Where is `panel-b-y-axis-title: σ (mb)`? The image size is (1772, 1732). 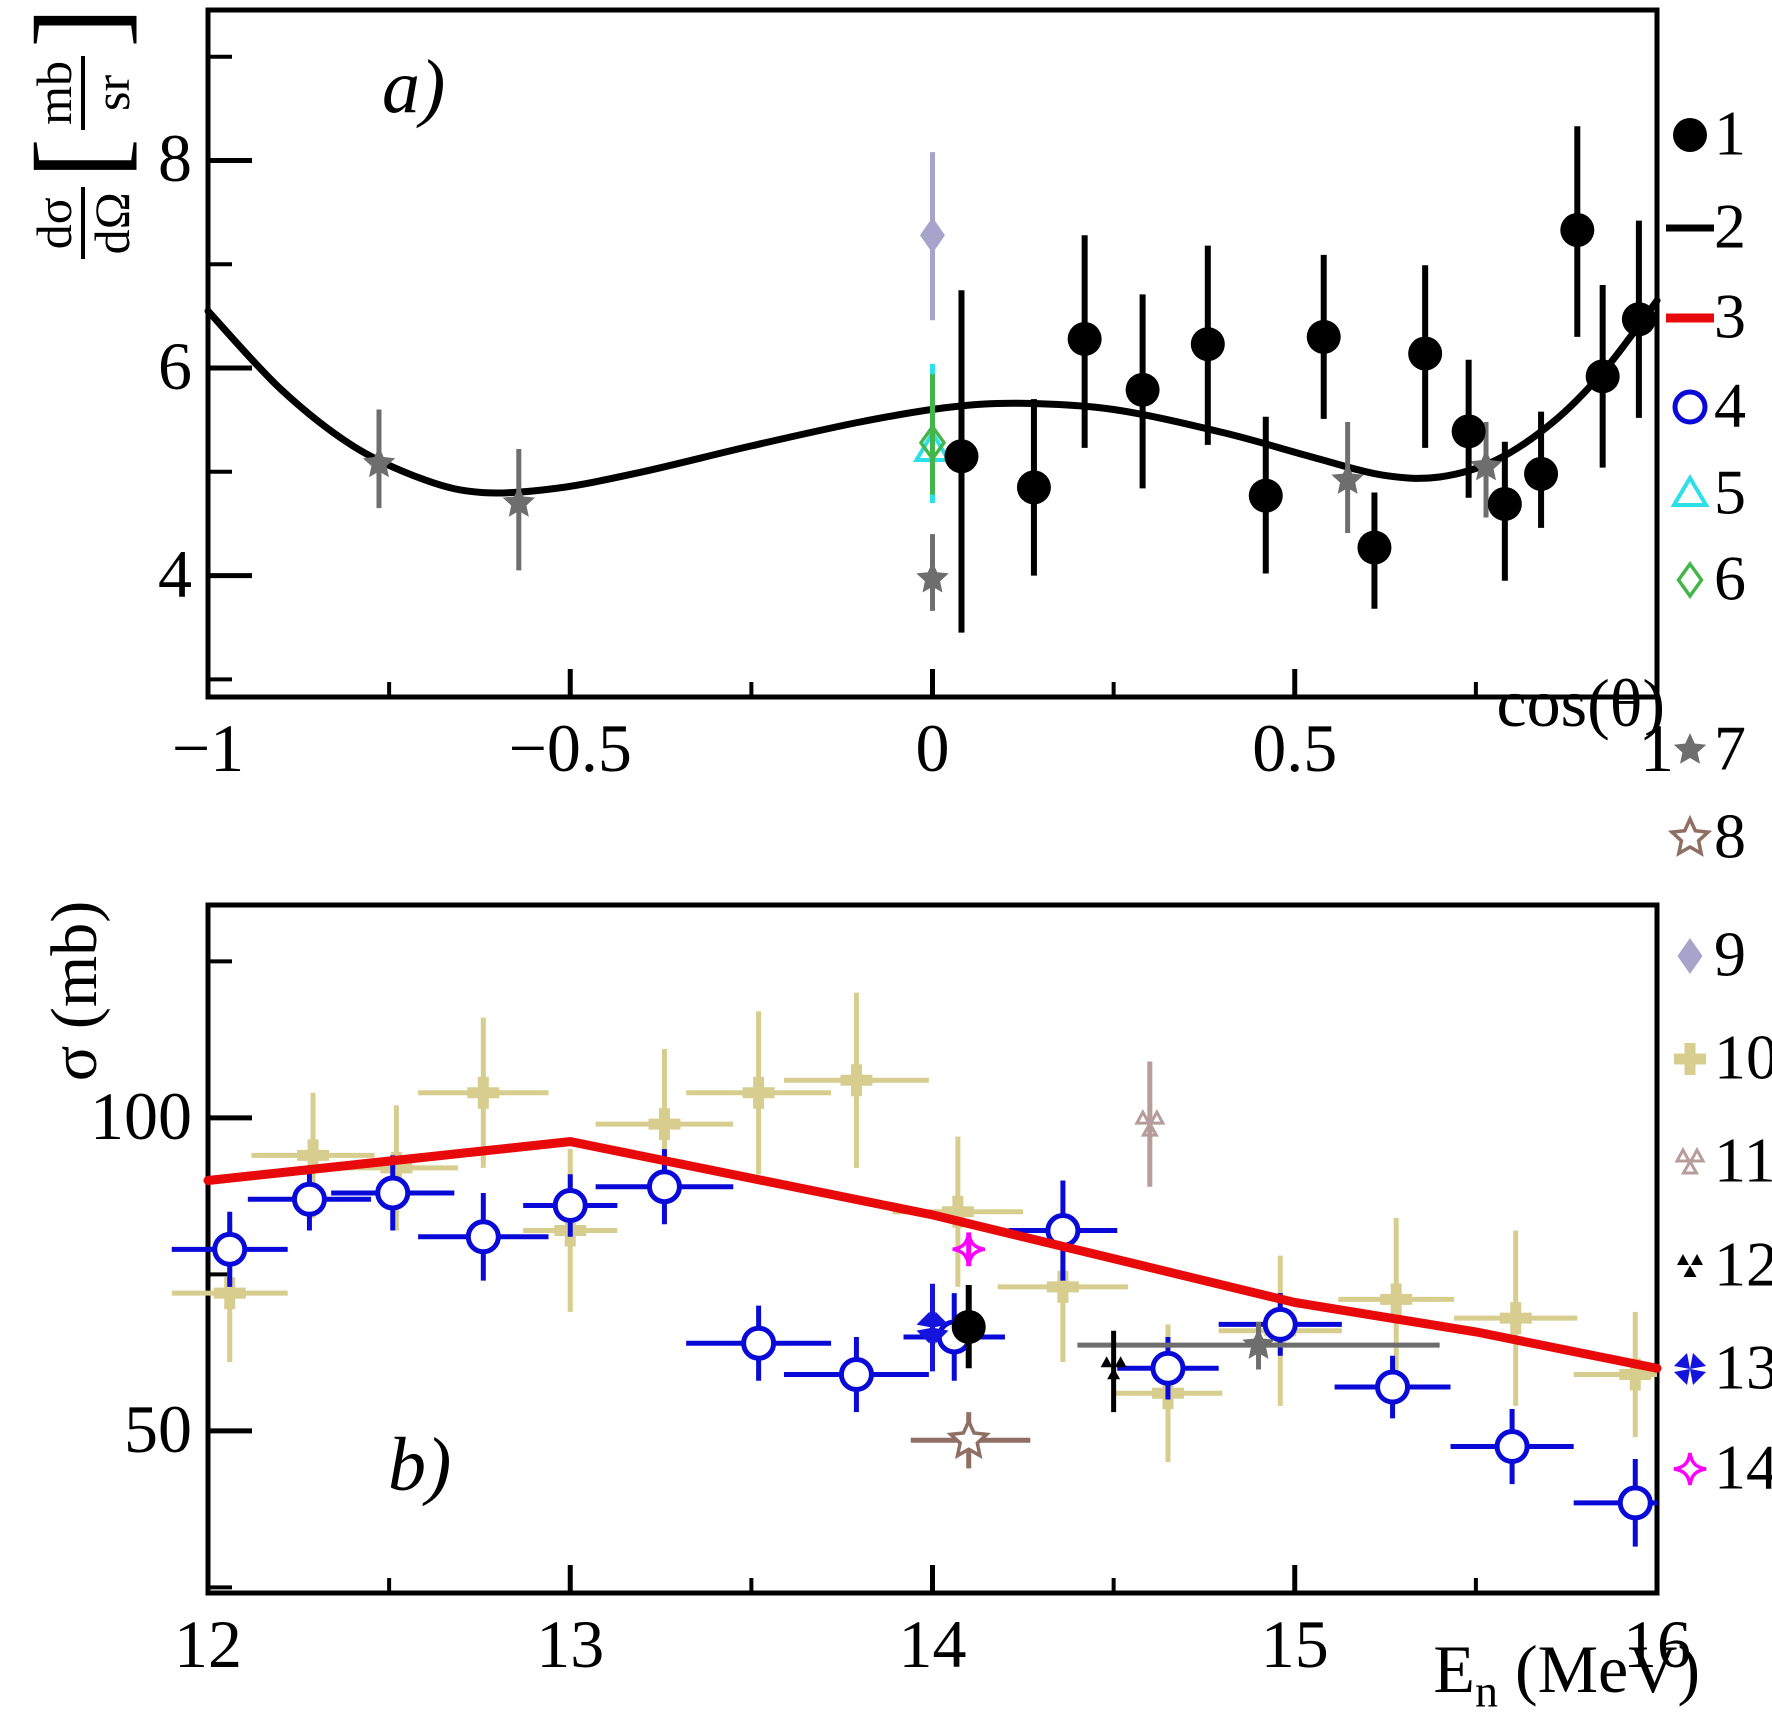 panel-b-y-axis-title: σ (mb) is located at coordinates (75, 991).